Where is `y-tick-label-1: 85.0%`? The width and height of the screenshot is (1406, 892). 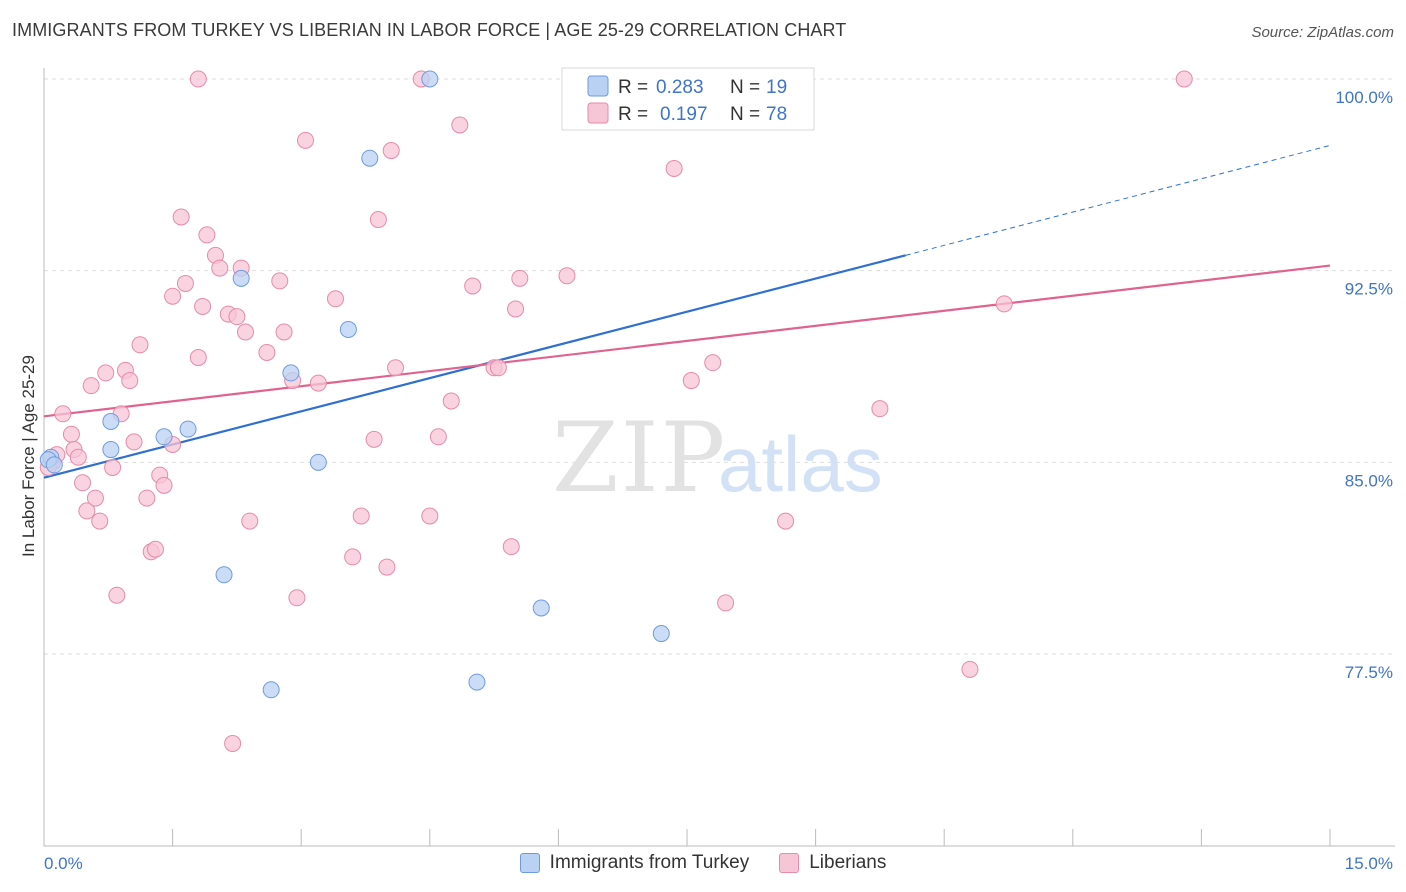
y-tick-label-1: 85.0% is located at coordinates (1369, 480).